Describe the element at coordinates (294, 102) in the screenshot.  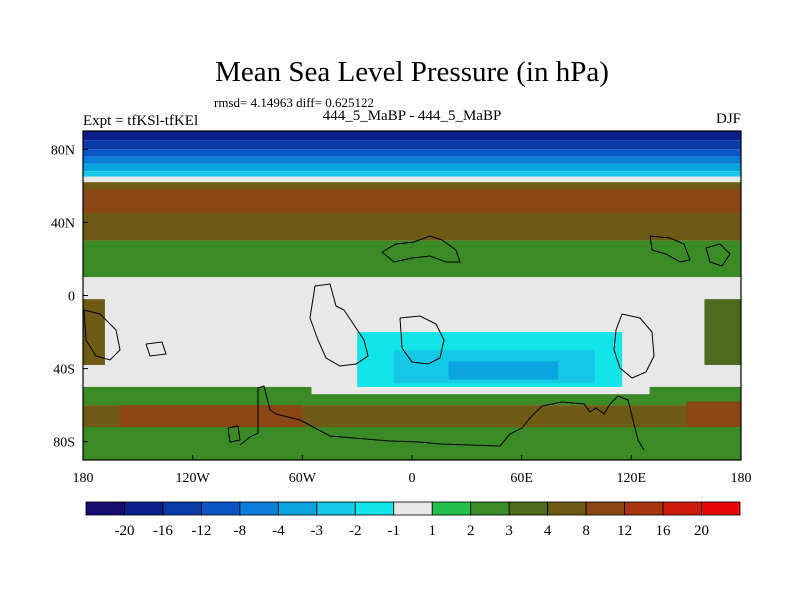
I see `stats-label: rmsd= 4.14963 diff= 0.625122` at that location.